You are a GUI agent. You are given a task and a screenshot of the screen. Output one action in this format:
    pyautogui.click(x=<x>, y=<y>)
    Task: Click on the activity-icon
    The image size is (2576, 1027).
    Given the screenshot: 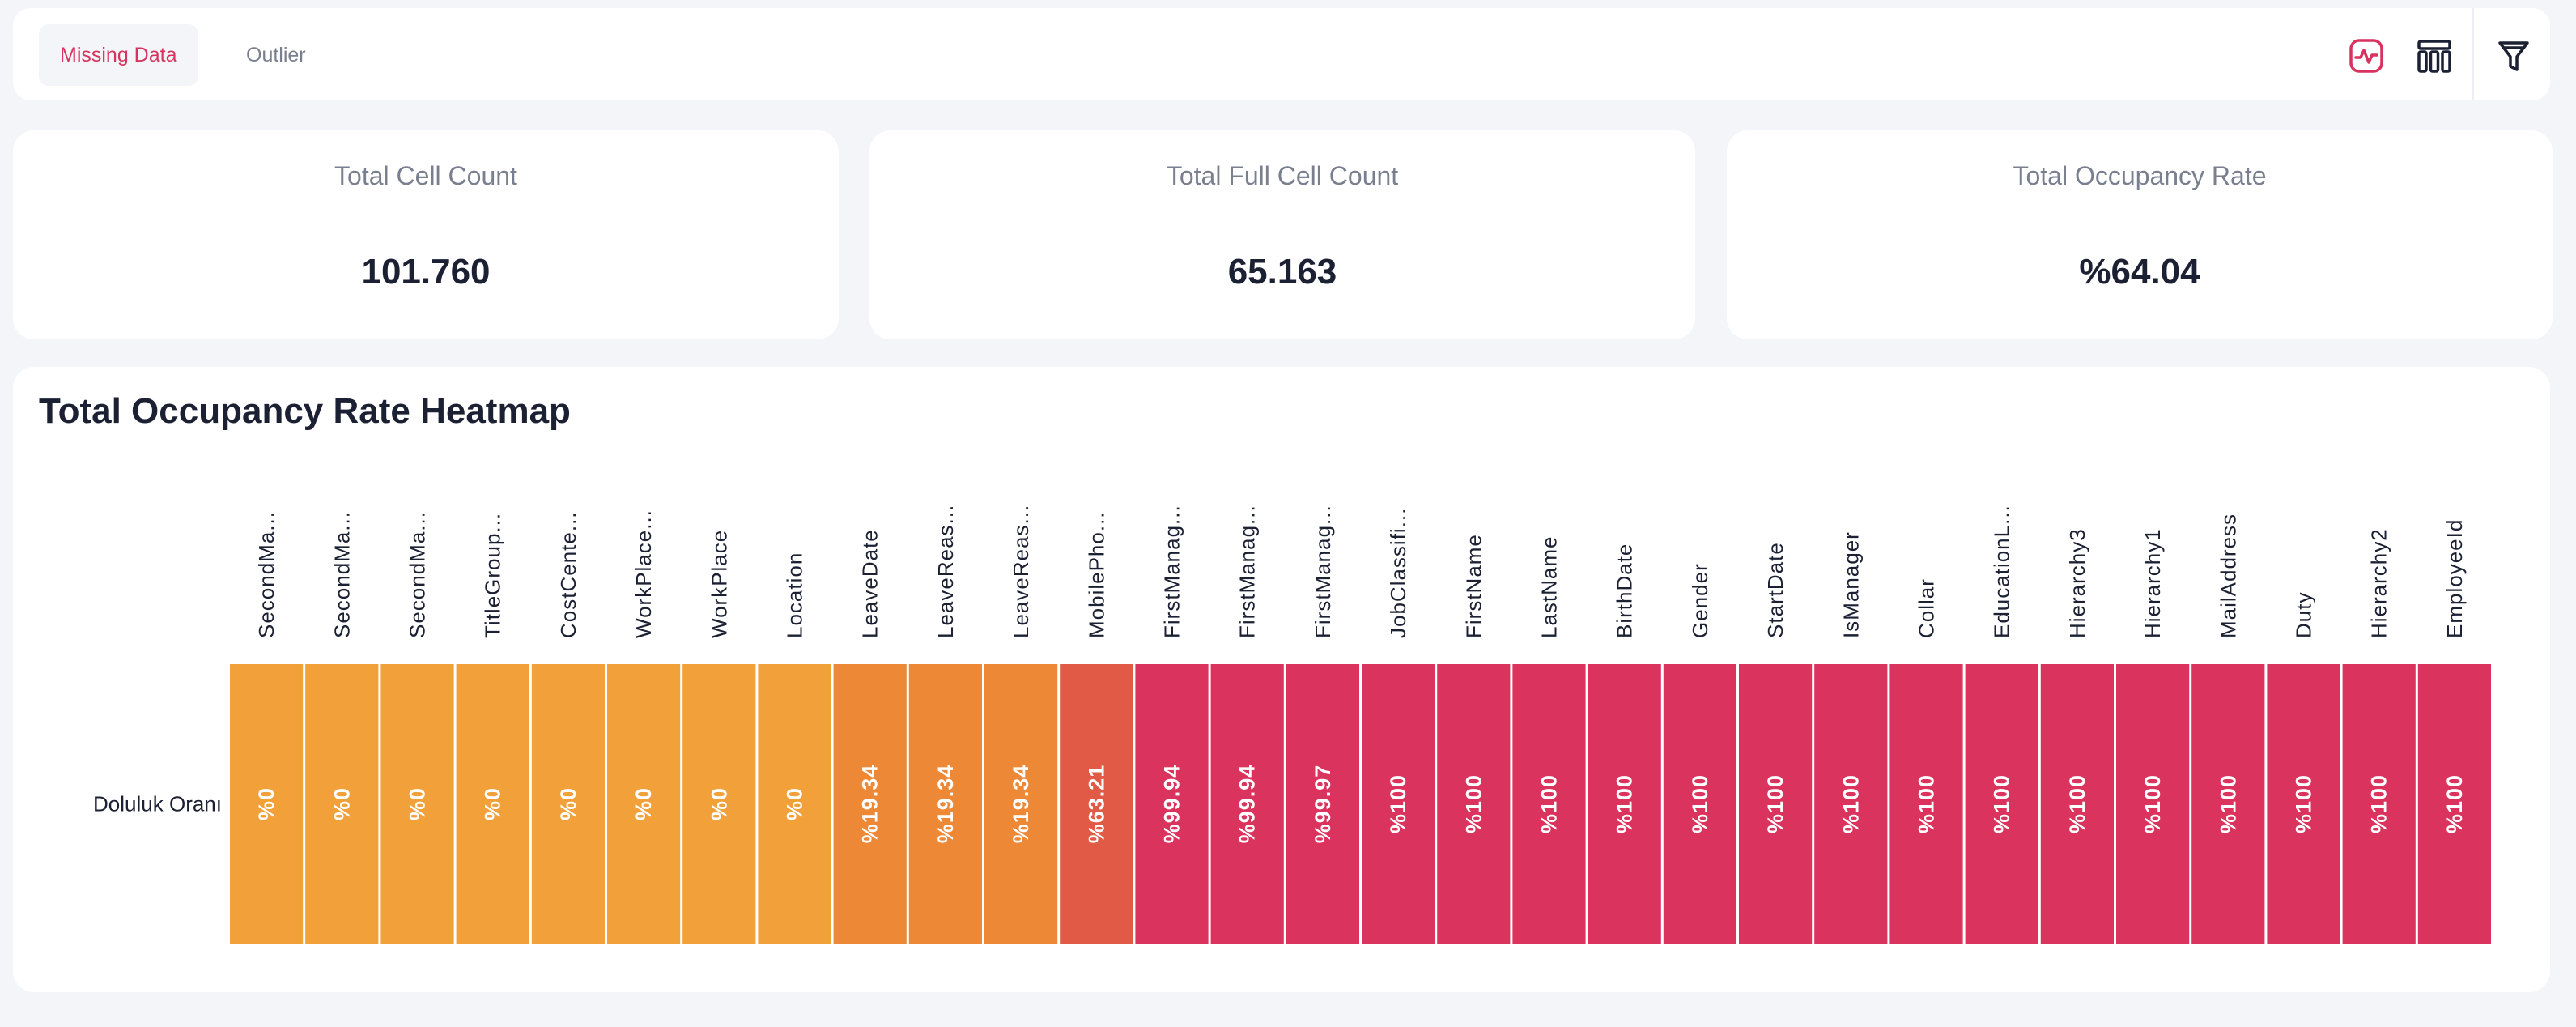 What is the action you would take?
    pyautogui.click(x=2366, y=56)
    